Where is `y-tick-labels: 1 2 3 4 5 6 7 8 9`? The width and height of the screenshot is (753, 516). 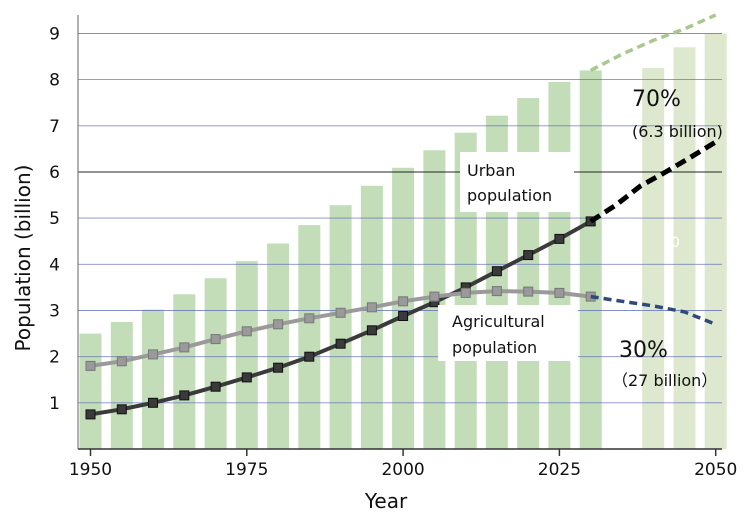 y-tick-labels: 1 2 3 4 5 6 7 8 9 is located at coordinates (54, 219).